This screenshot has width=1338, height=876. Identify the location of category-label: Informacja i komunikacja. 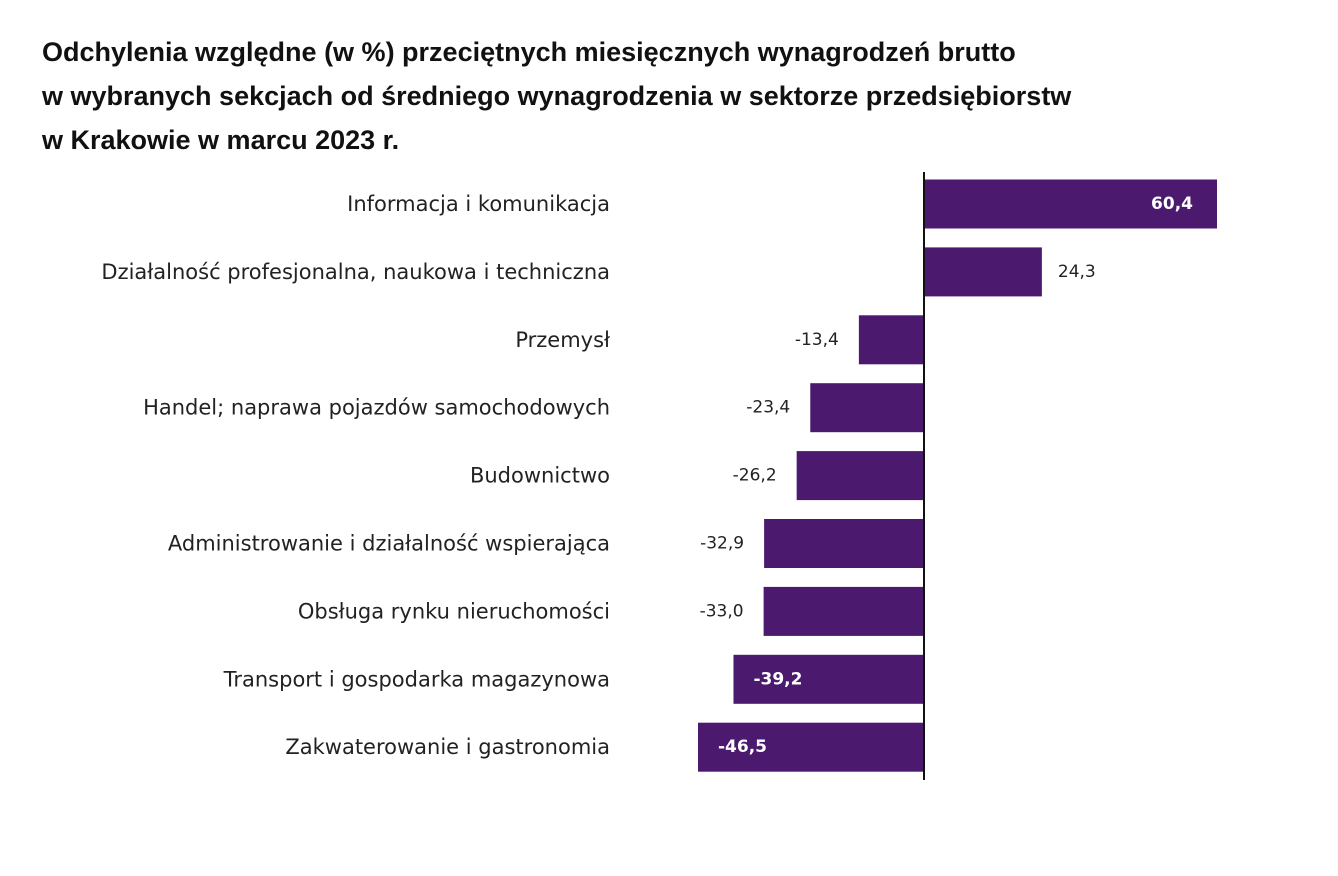
(478, 204).